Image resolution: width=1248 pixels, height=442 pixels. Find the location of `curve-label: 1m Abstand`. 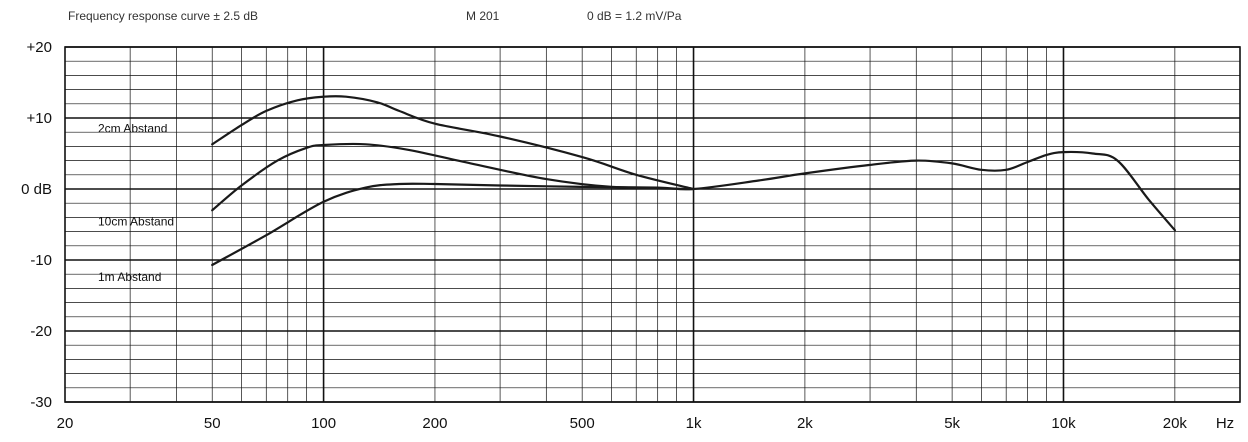

curve-label: 1m Abstand is located at coordinates (129, 277).